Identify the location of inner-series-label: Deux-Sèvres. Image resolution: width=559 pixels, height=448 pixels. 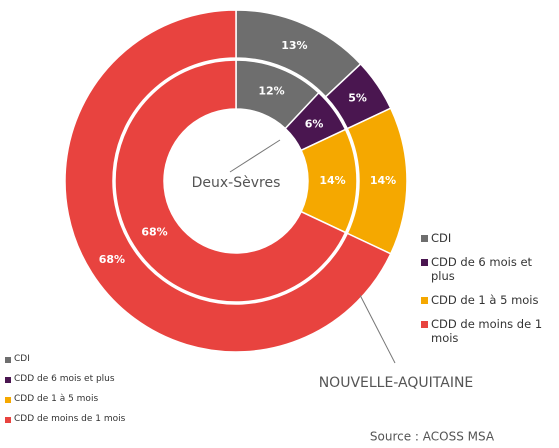
(236, 183).